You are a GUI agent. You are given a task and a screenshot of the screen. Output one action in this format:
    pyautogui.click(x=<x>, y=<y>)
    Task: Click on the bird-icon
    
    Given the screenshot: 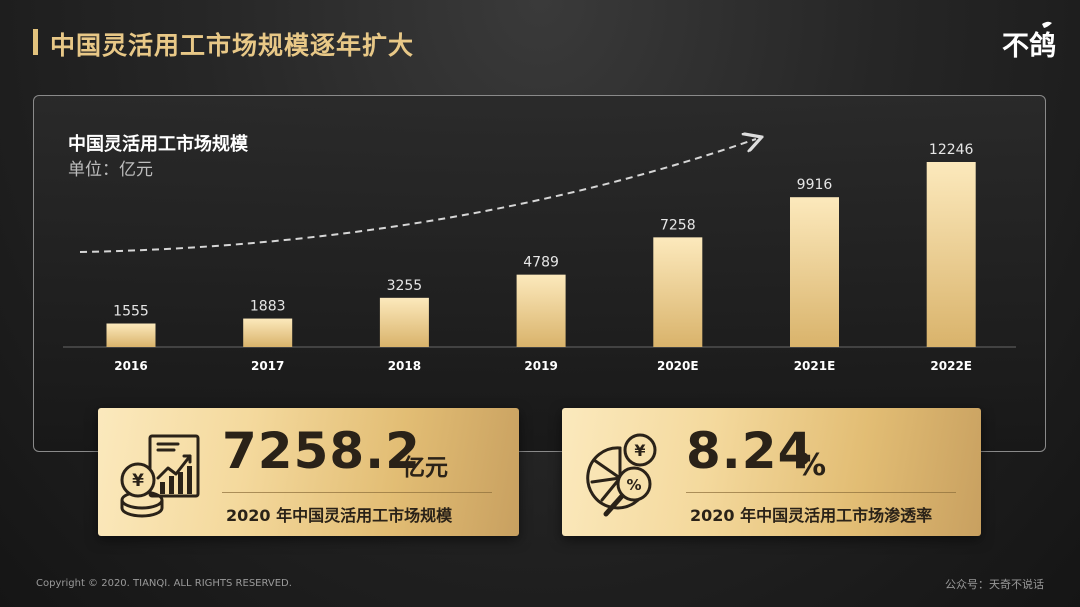 What is the action you would take?
    pyautogui.click(x=1047, y=24)
    